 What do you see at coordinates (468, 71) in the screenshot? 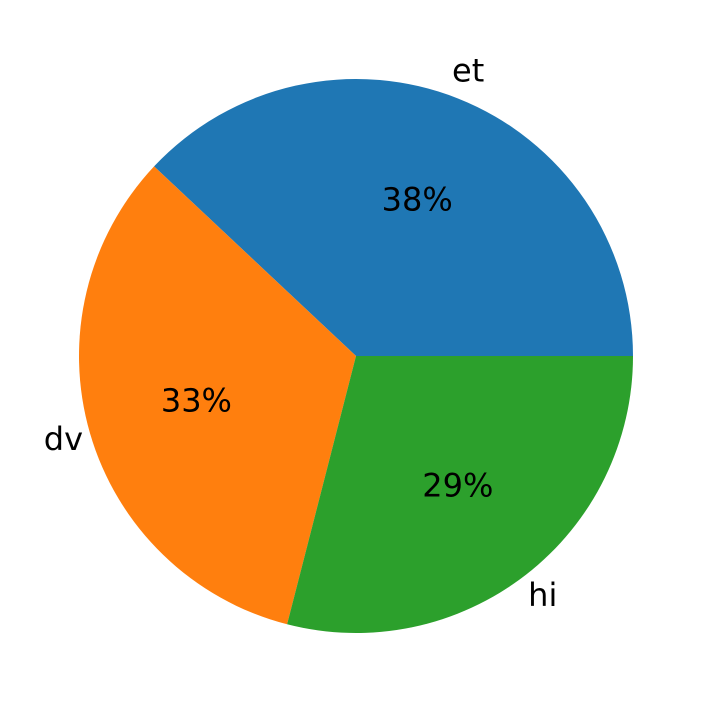
I see `slice-label: et` at bounding box center [468, 71].